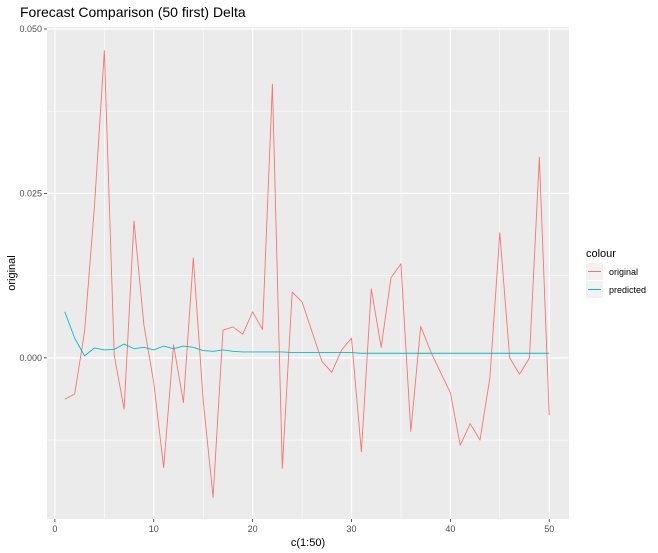 This screenshot has width=658, height=553. Describe the element at coordinates (12, 272) in the screenshot. I see `y-axis-title: original` at that location.